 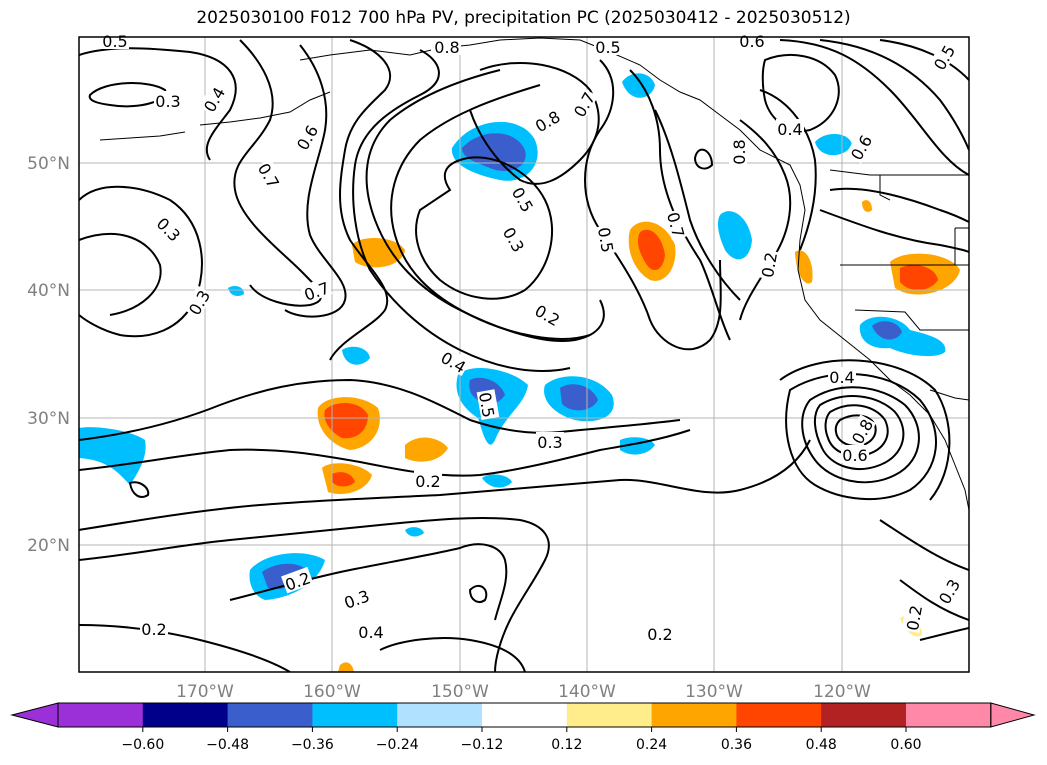 I want to click on lon-tick-label: 140°W, so click(x=587, y=692).